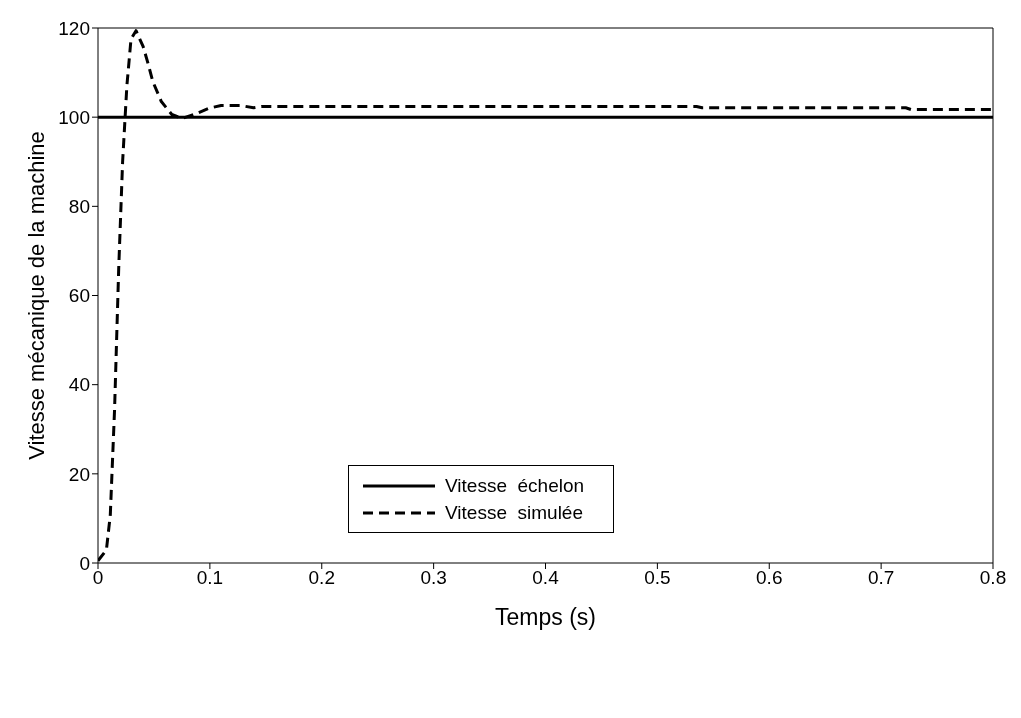 The image size is (1021, 718). I want to click on y-axis-title: Vitesse mécanique de la machine, so click(36, 295).